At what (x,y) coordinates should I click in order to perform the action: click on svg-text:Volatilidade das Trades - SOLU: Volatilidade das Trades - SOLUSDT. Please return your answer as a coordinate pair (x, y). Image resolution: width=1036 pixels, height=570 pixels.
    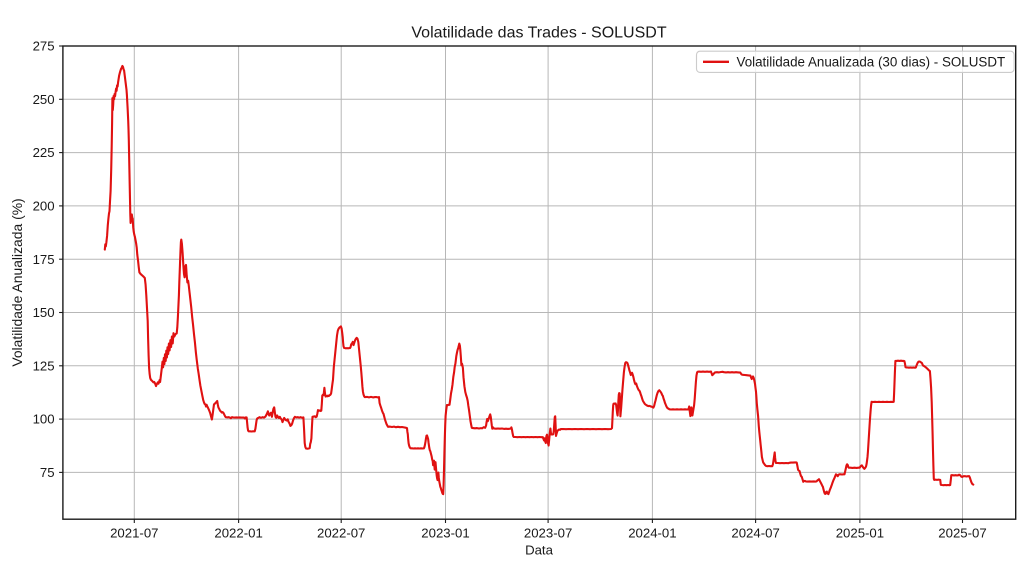
    Looking at the image, I should click on (538, 33).